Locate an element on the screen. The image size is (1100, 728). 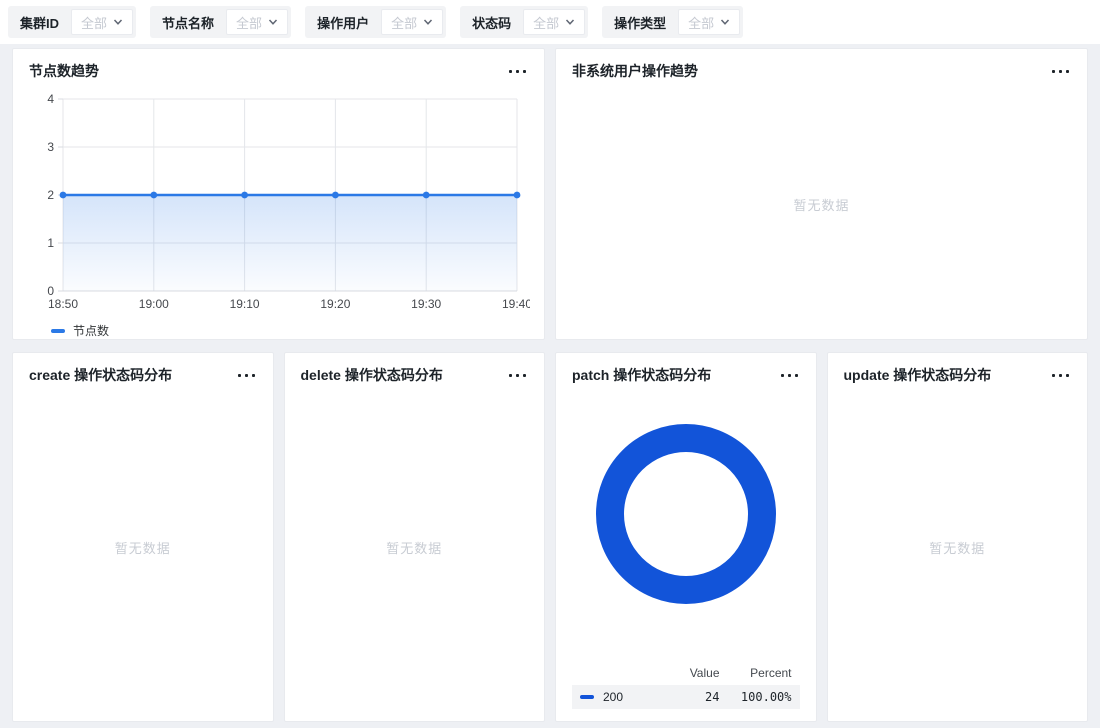
filter-op-type-select: 全部 is located at coordinates (709, 22).